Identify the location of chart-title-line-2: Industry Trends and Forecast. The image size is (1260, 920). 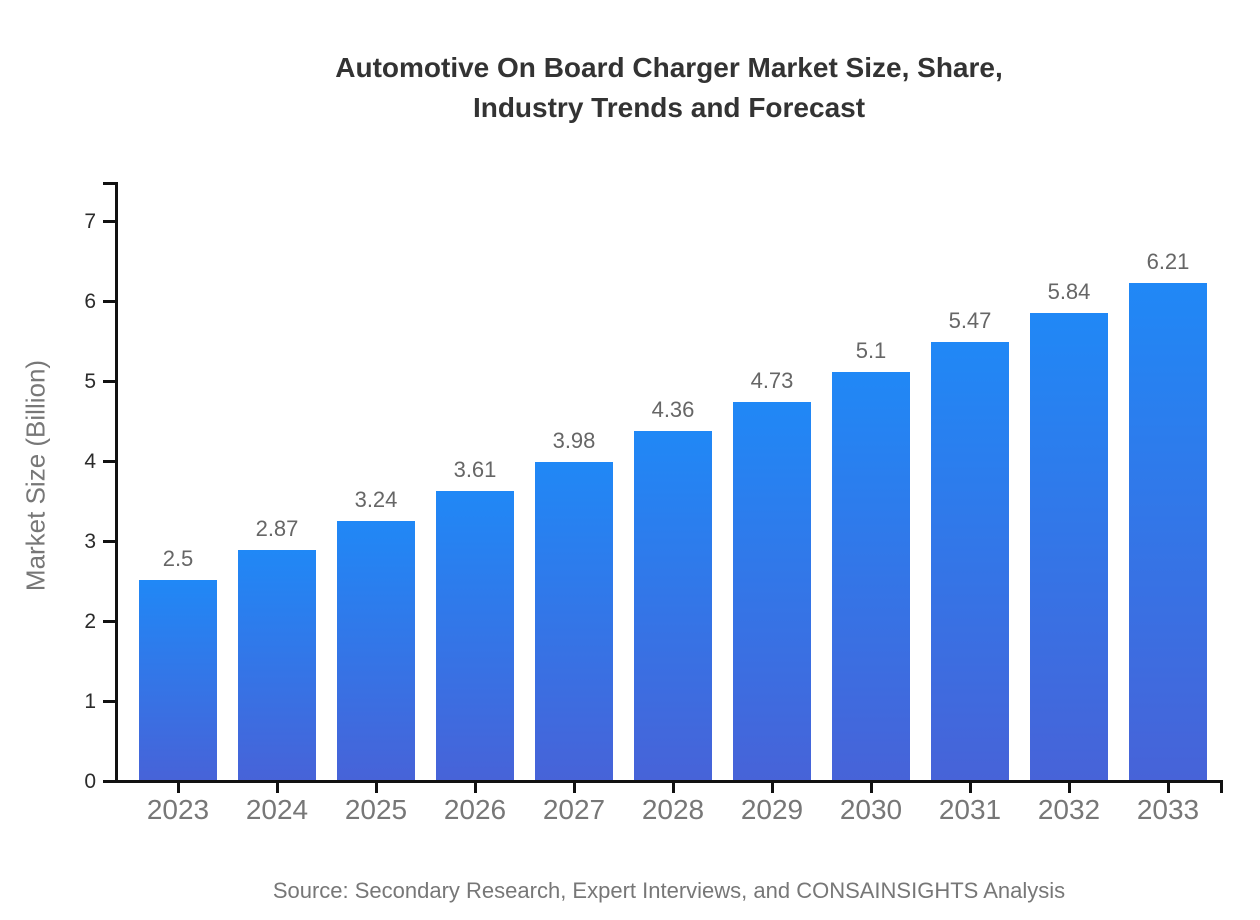
(669, 107).